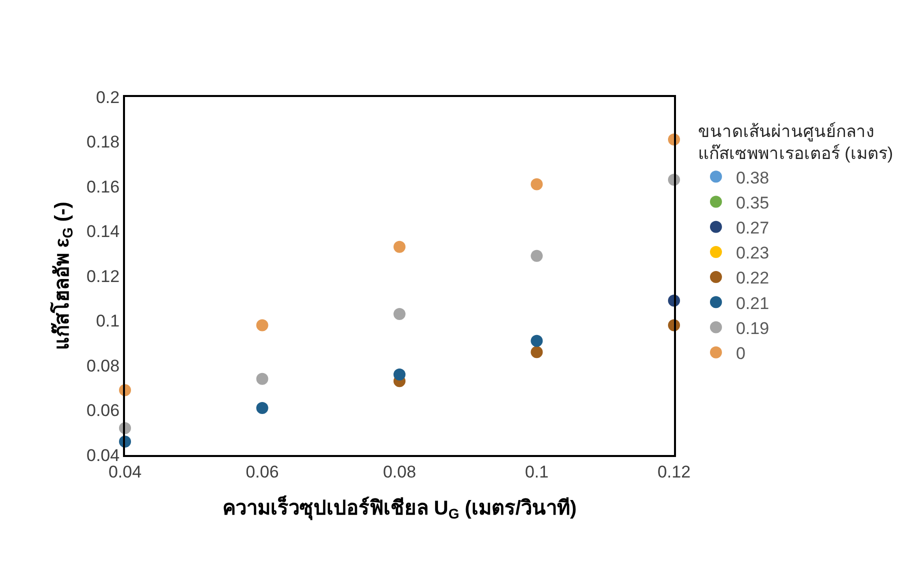 The height and width of the screenshot is (563, 908). I want to click on legend-label: 0.38, so click(753, 178).